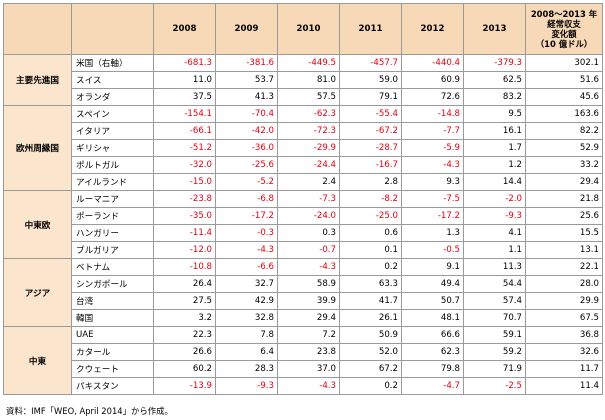  What do you see at coordinates (432, 182) in the screenshot?
I see `balance-value: 9.3` at bounding box center [432, 182].